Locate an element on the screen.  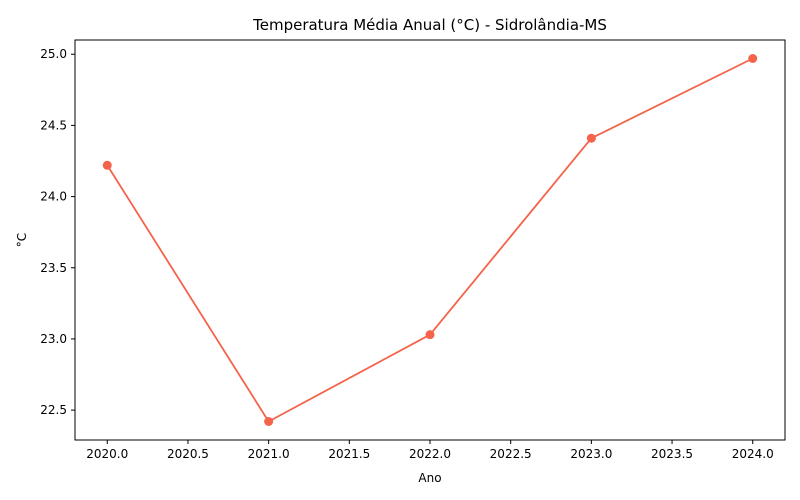
x-tick-label: 2023.5 is located at coordinates (672, 454).